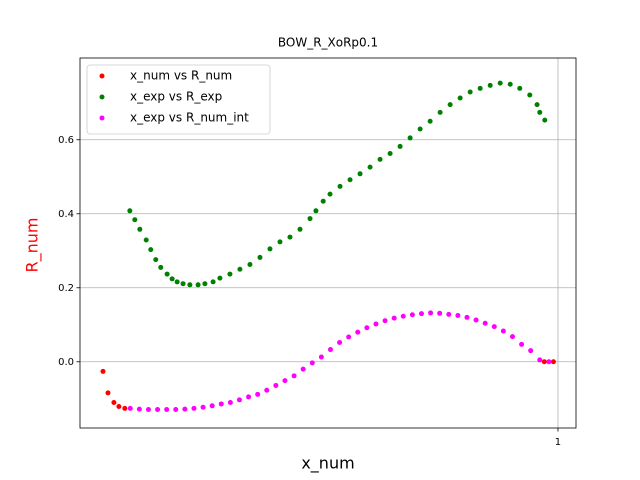 This screenshot has width=640, height=480. I want to click on x-tick-label: 1, so click(558, 442).